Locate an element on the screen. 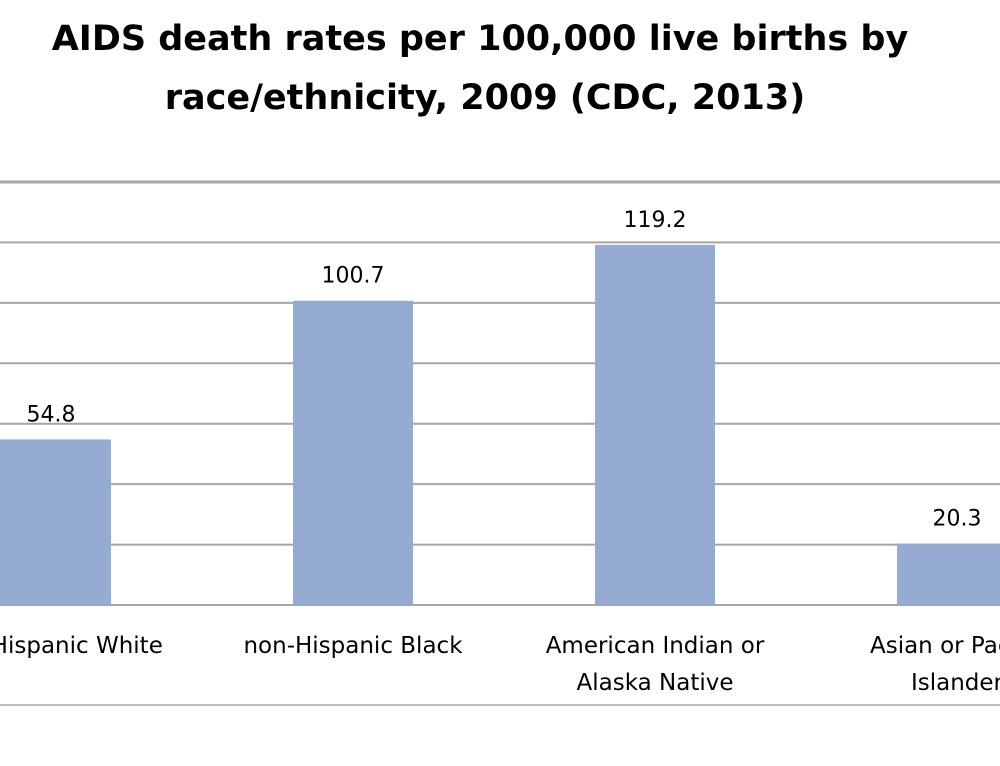 The width and height of the screenshot is (1000, 766). x-tick-label: non-Hispanic Black is located at coordinates (353, 646).